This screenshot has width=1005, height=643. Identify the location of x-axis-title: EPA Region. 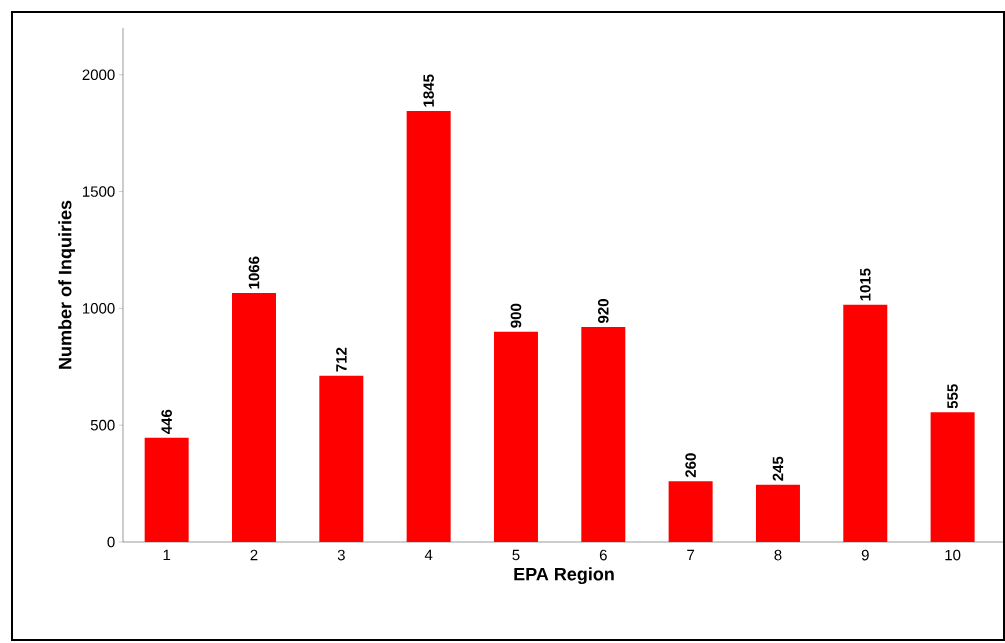
(564, 576).